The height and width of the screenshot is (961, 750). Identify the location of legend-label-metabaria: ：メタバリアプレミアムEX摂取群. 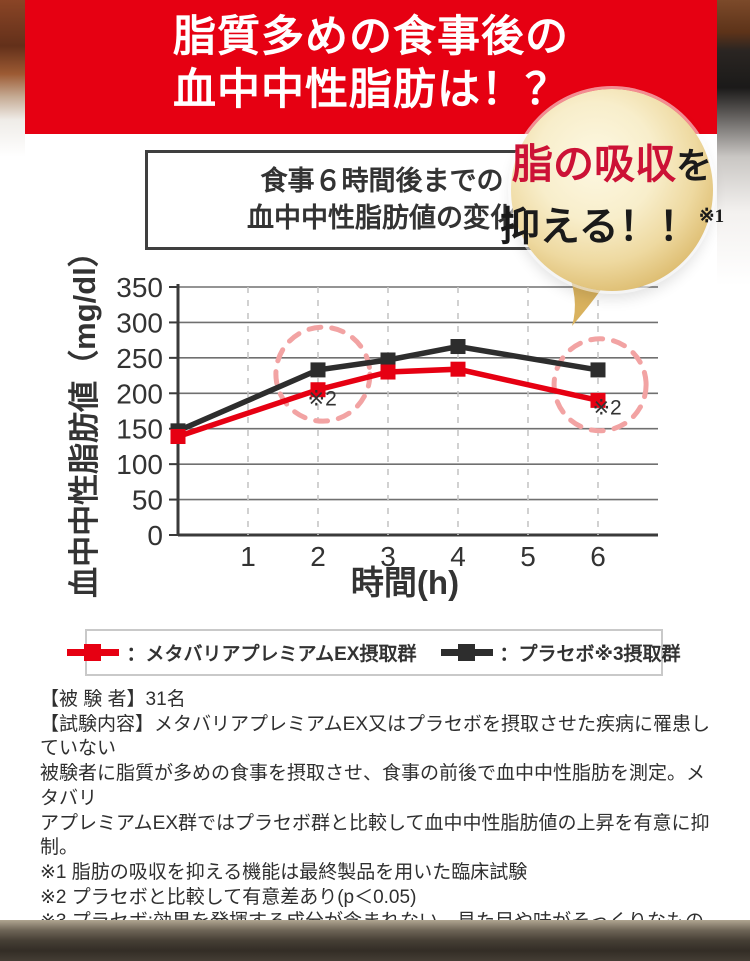
(271, 654).